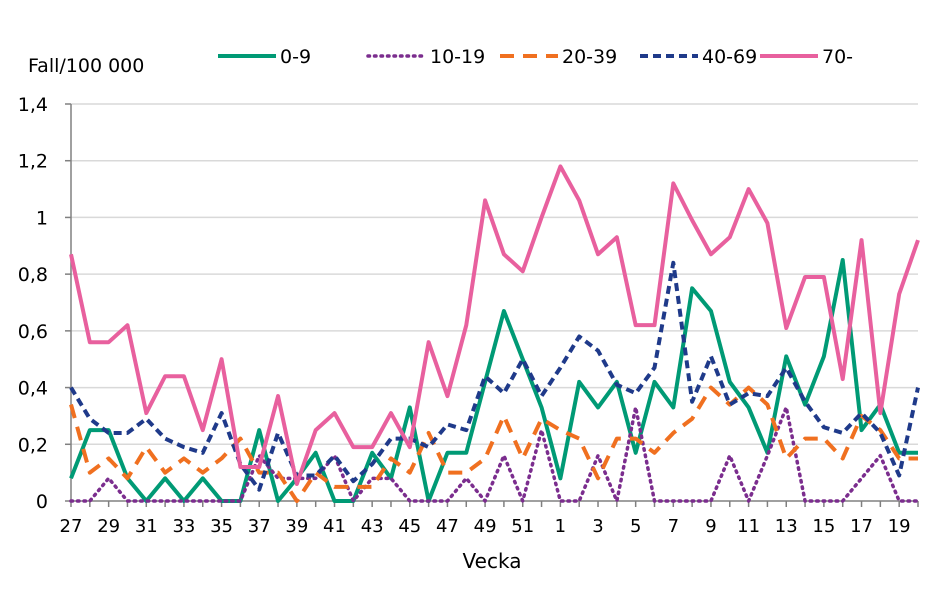  I want to click on legend: 0-9 10-19 20-39 40-69 70-, so click(535, 57).